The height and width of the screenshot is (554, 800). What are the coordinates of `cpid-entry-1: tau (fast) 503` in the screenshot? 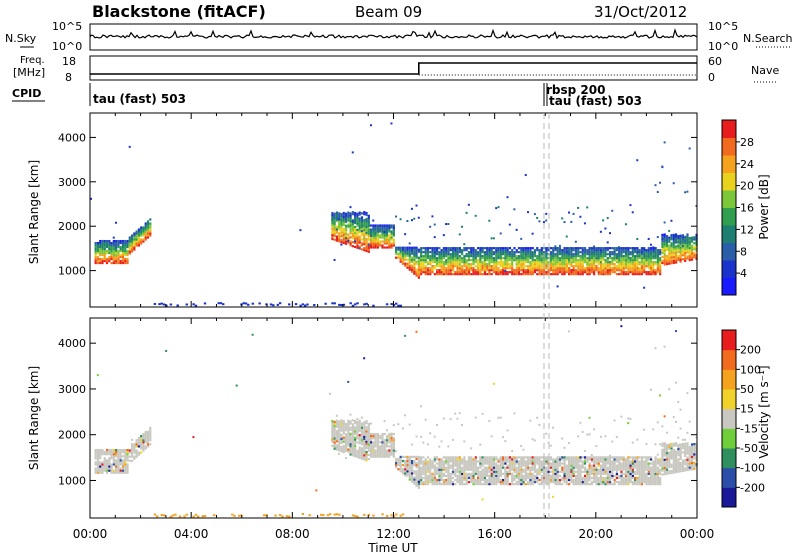 It's located at (139, 99).